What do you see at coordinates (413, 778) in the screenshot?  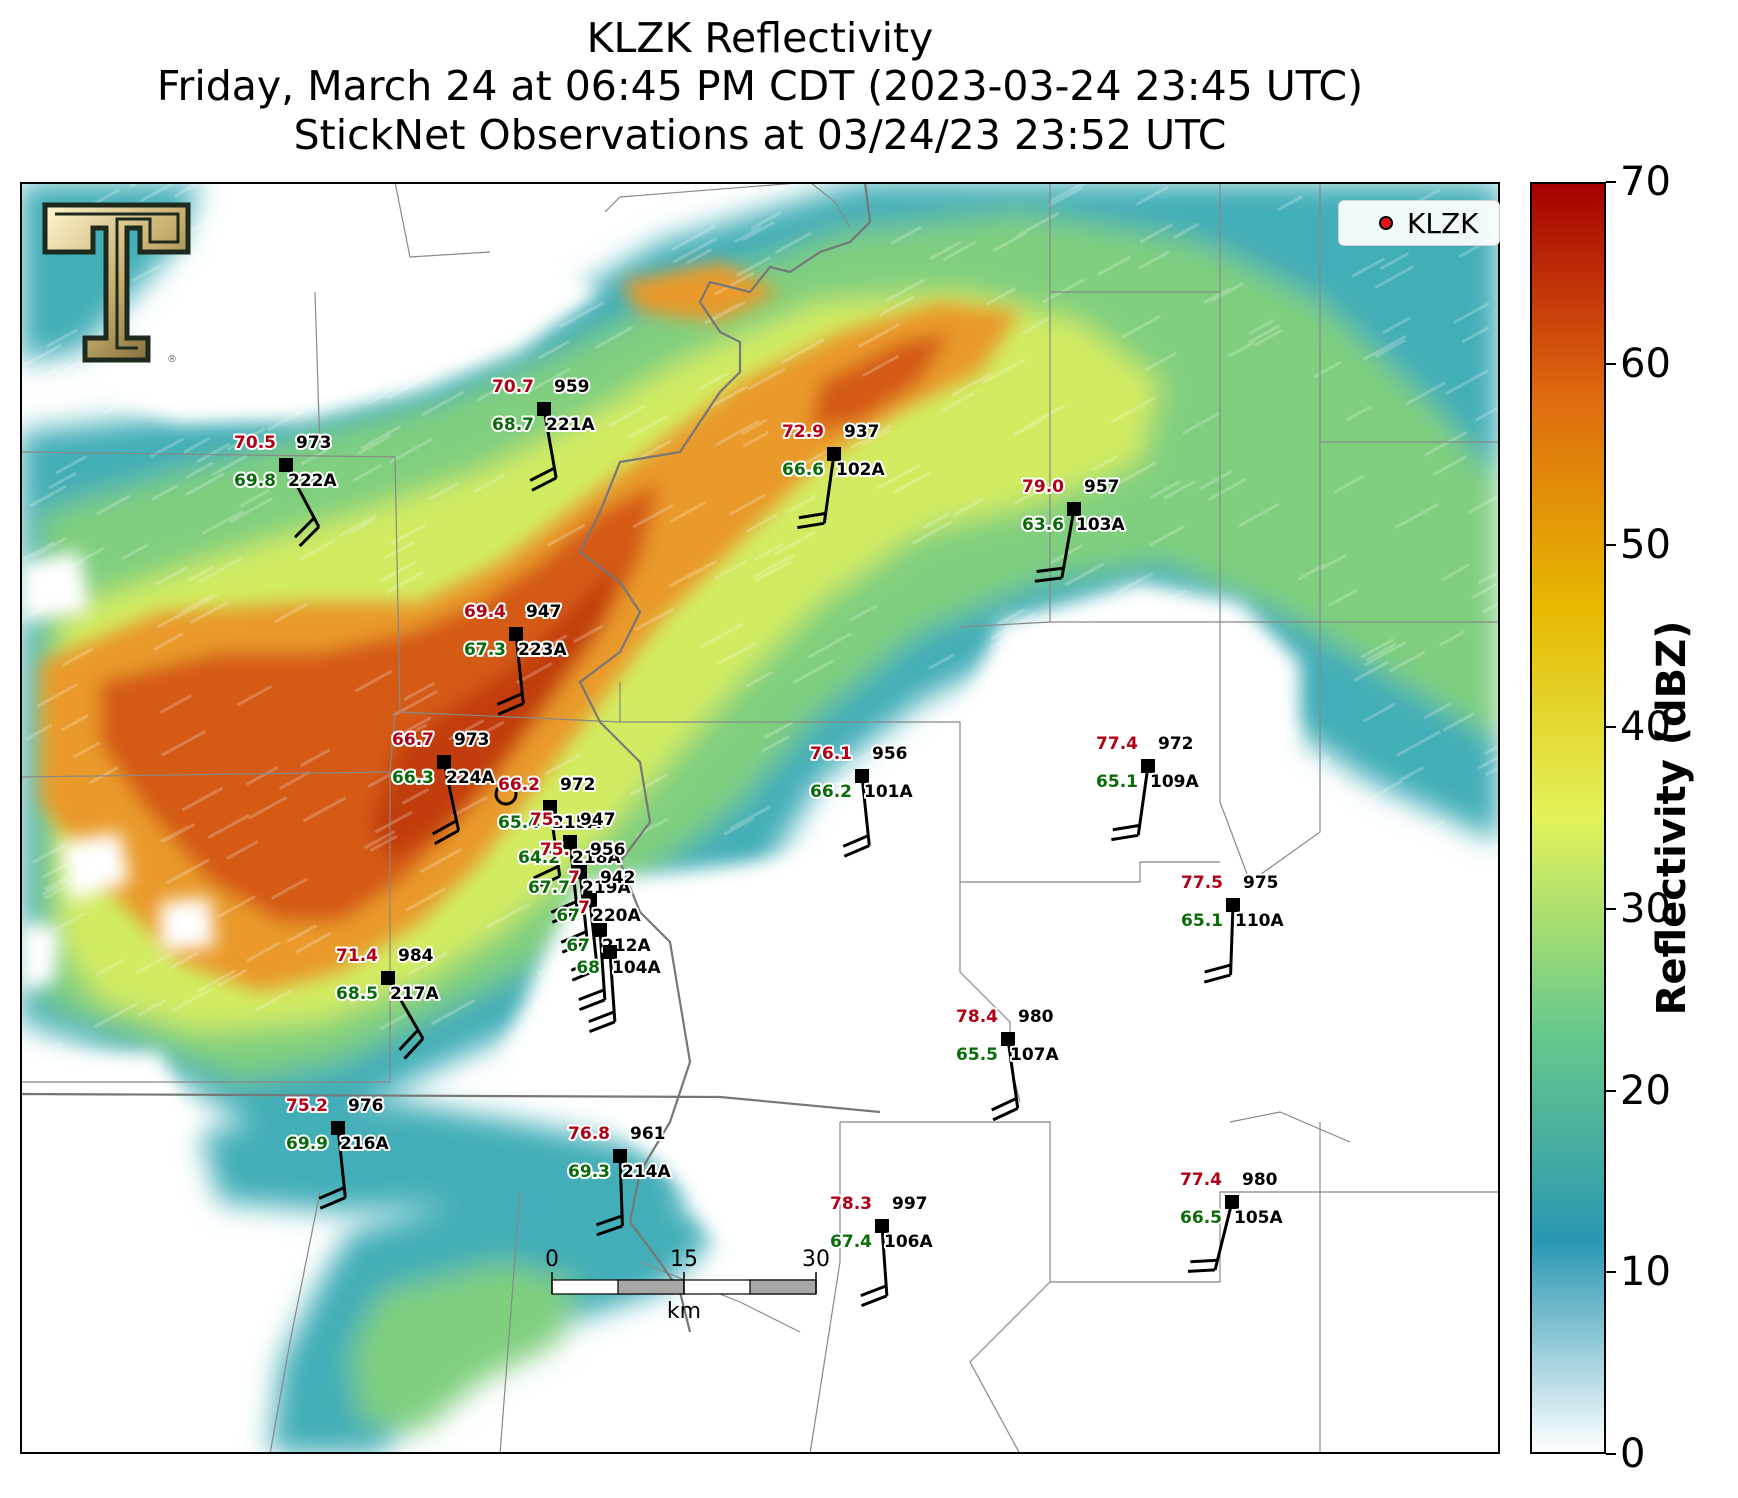 I see `station-dewpoint: 66.3` at bounding box center [413, 778].